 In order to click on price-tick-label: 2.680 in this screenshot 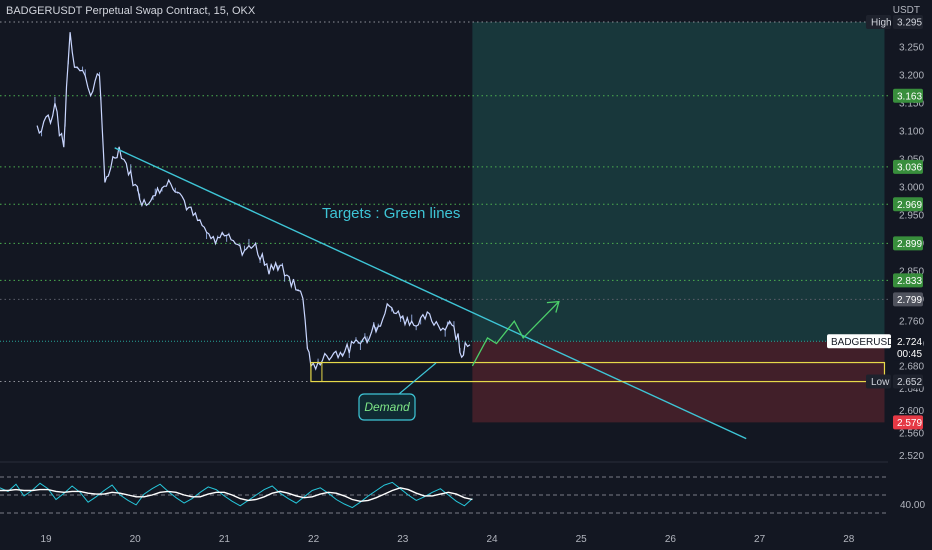, I will do `click(911, 366)`.